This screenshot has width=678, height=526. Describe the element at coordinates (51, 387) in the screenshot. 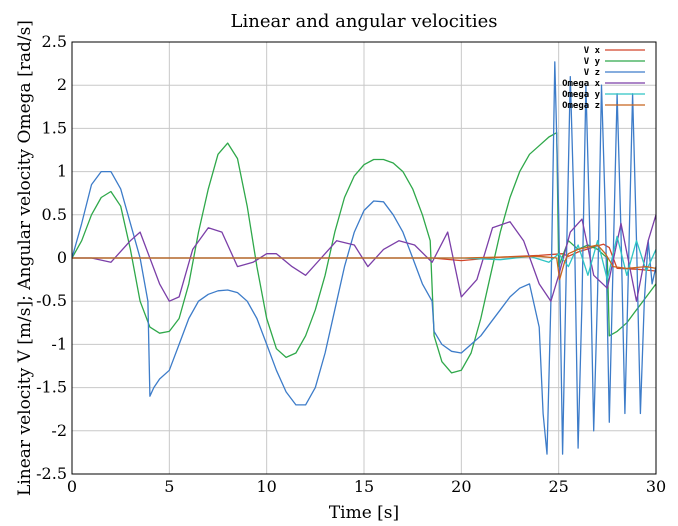

I see `y-tick-label-2: -1.5` at that location.